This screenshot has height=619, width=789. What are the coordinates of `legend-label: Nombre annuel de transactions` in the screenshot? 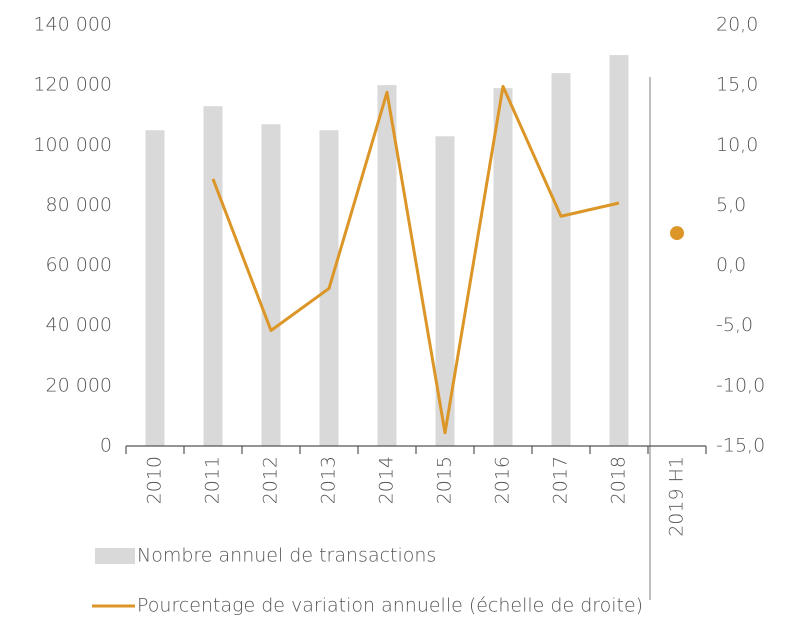 It's located at (286, 556).